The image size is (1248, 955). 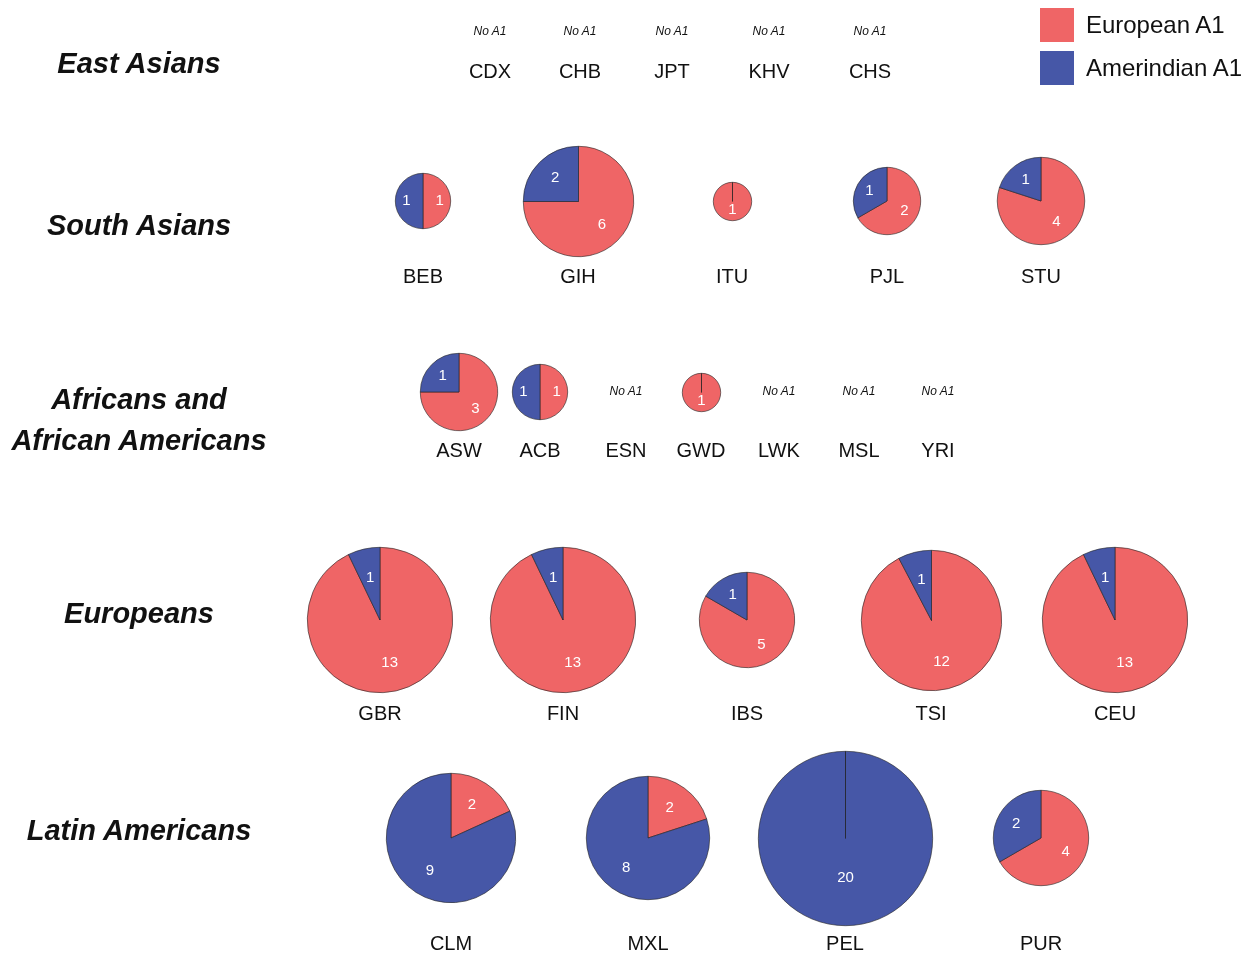 I want to click on text: TSI, so click(x=931, y=713).